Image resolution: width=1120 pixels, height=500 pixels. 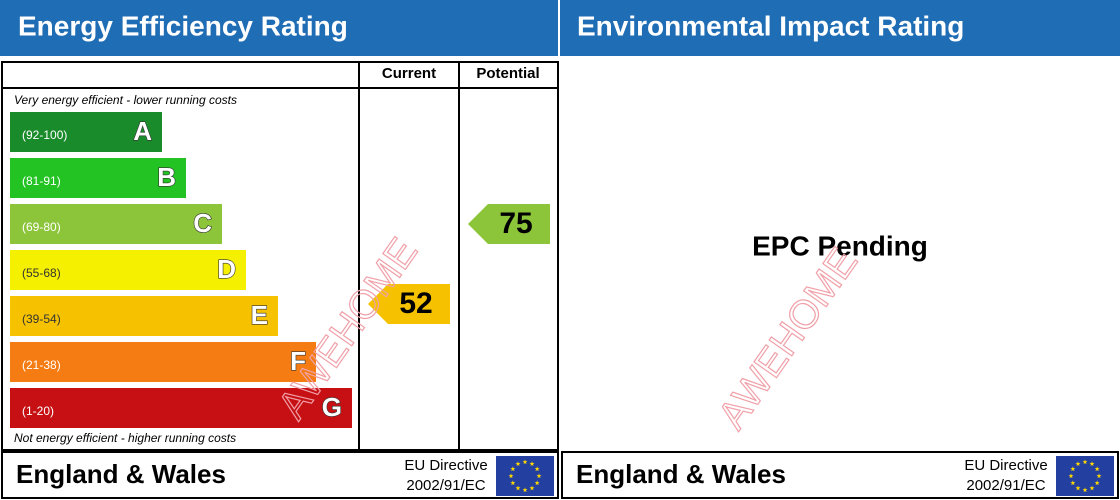 What do you see at coordinates (415, 303) in the screenshot?
I see `rating-value: 52` at bounding box center [415, 303].